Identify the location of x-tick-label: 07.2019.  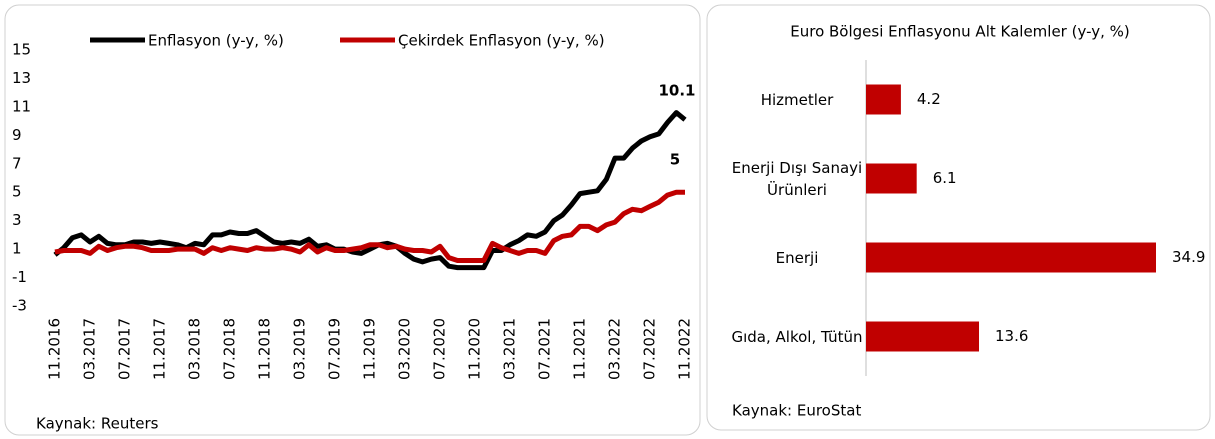
(335, 349).